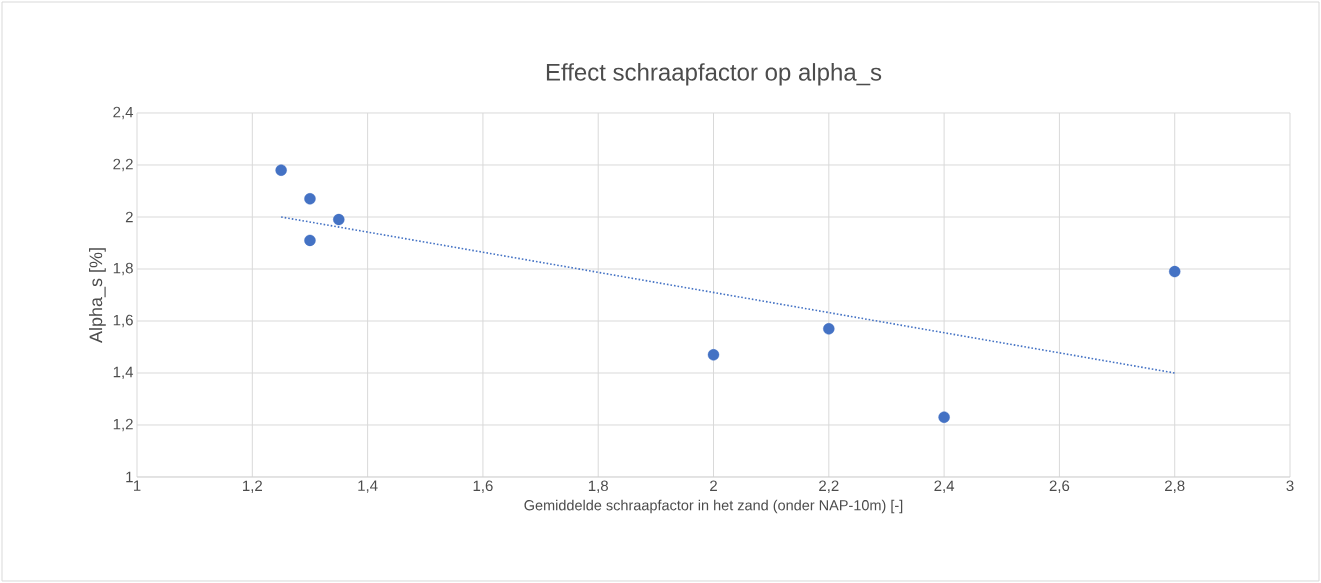  I want to click on x-tick-label: 1,4, so click(368, 486).